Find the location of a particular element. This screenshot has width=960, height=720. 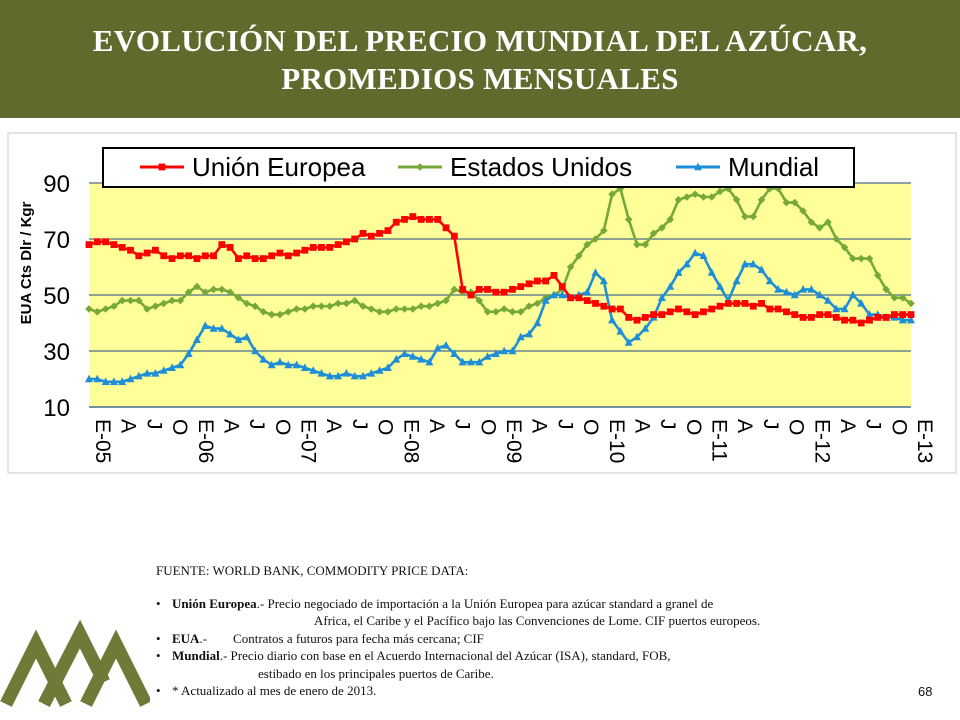

x-tick-label: E-09 is located at coordinates (513, 441).